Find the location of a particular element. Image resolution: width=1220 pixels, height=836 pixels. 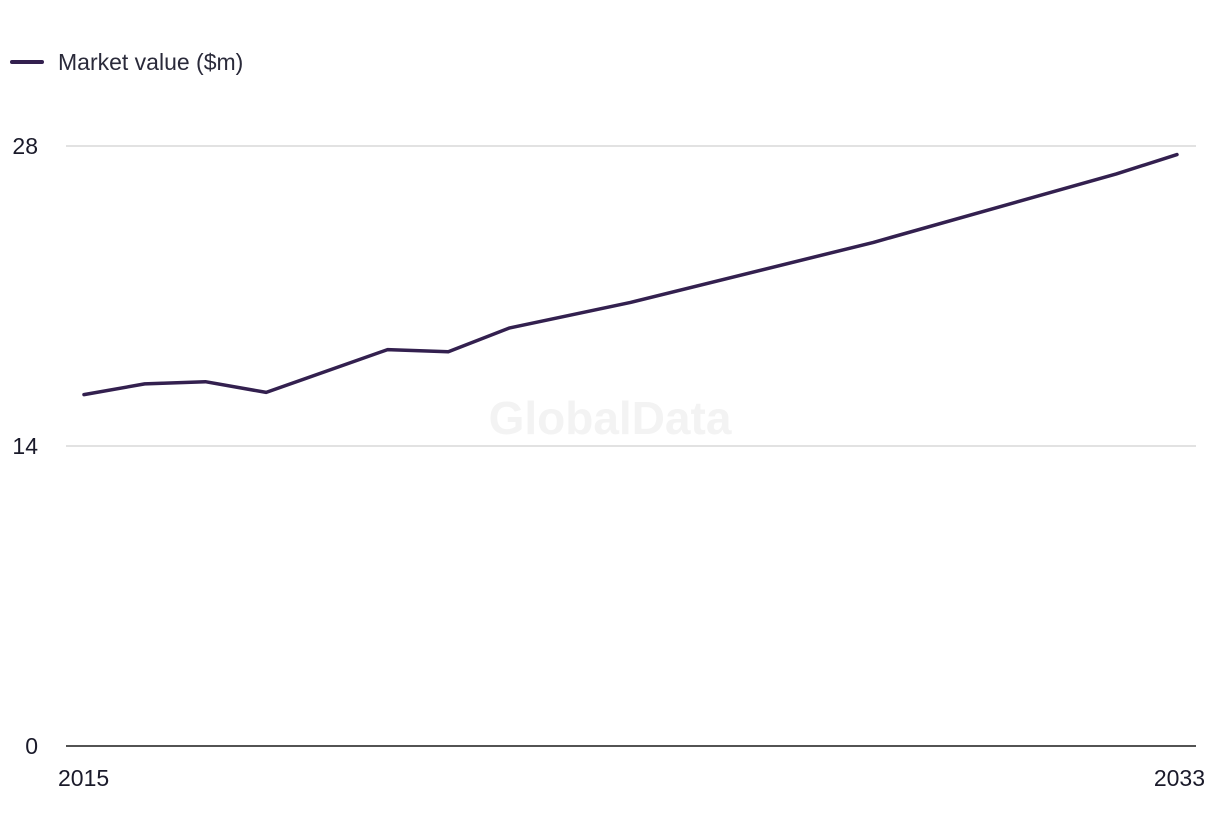

y-axis-ticks: 0 14 28 is located at coordinates (25, 446).